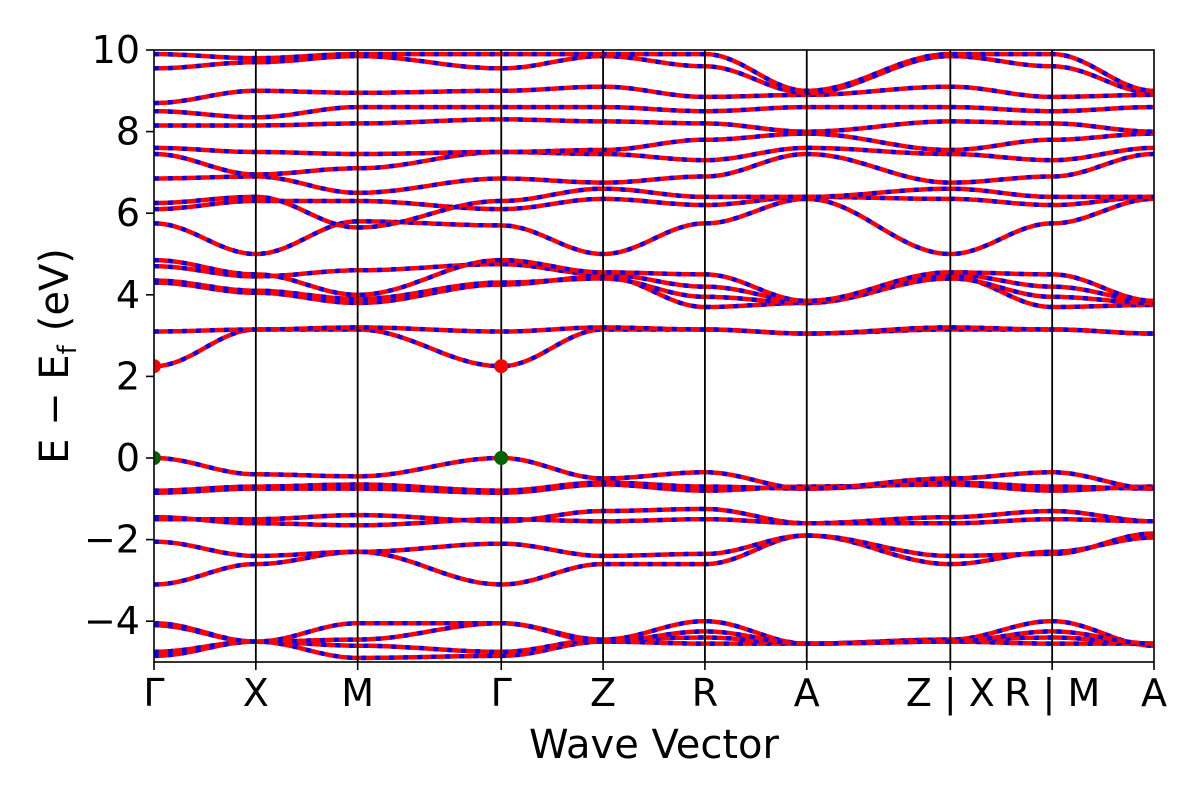 The image size is (1200, 800). What do you see at coordinates (705, 693) in the screenshot?
I see `x-tick-label-5: R` at bounding box center [705, 693].